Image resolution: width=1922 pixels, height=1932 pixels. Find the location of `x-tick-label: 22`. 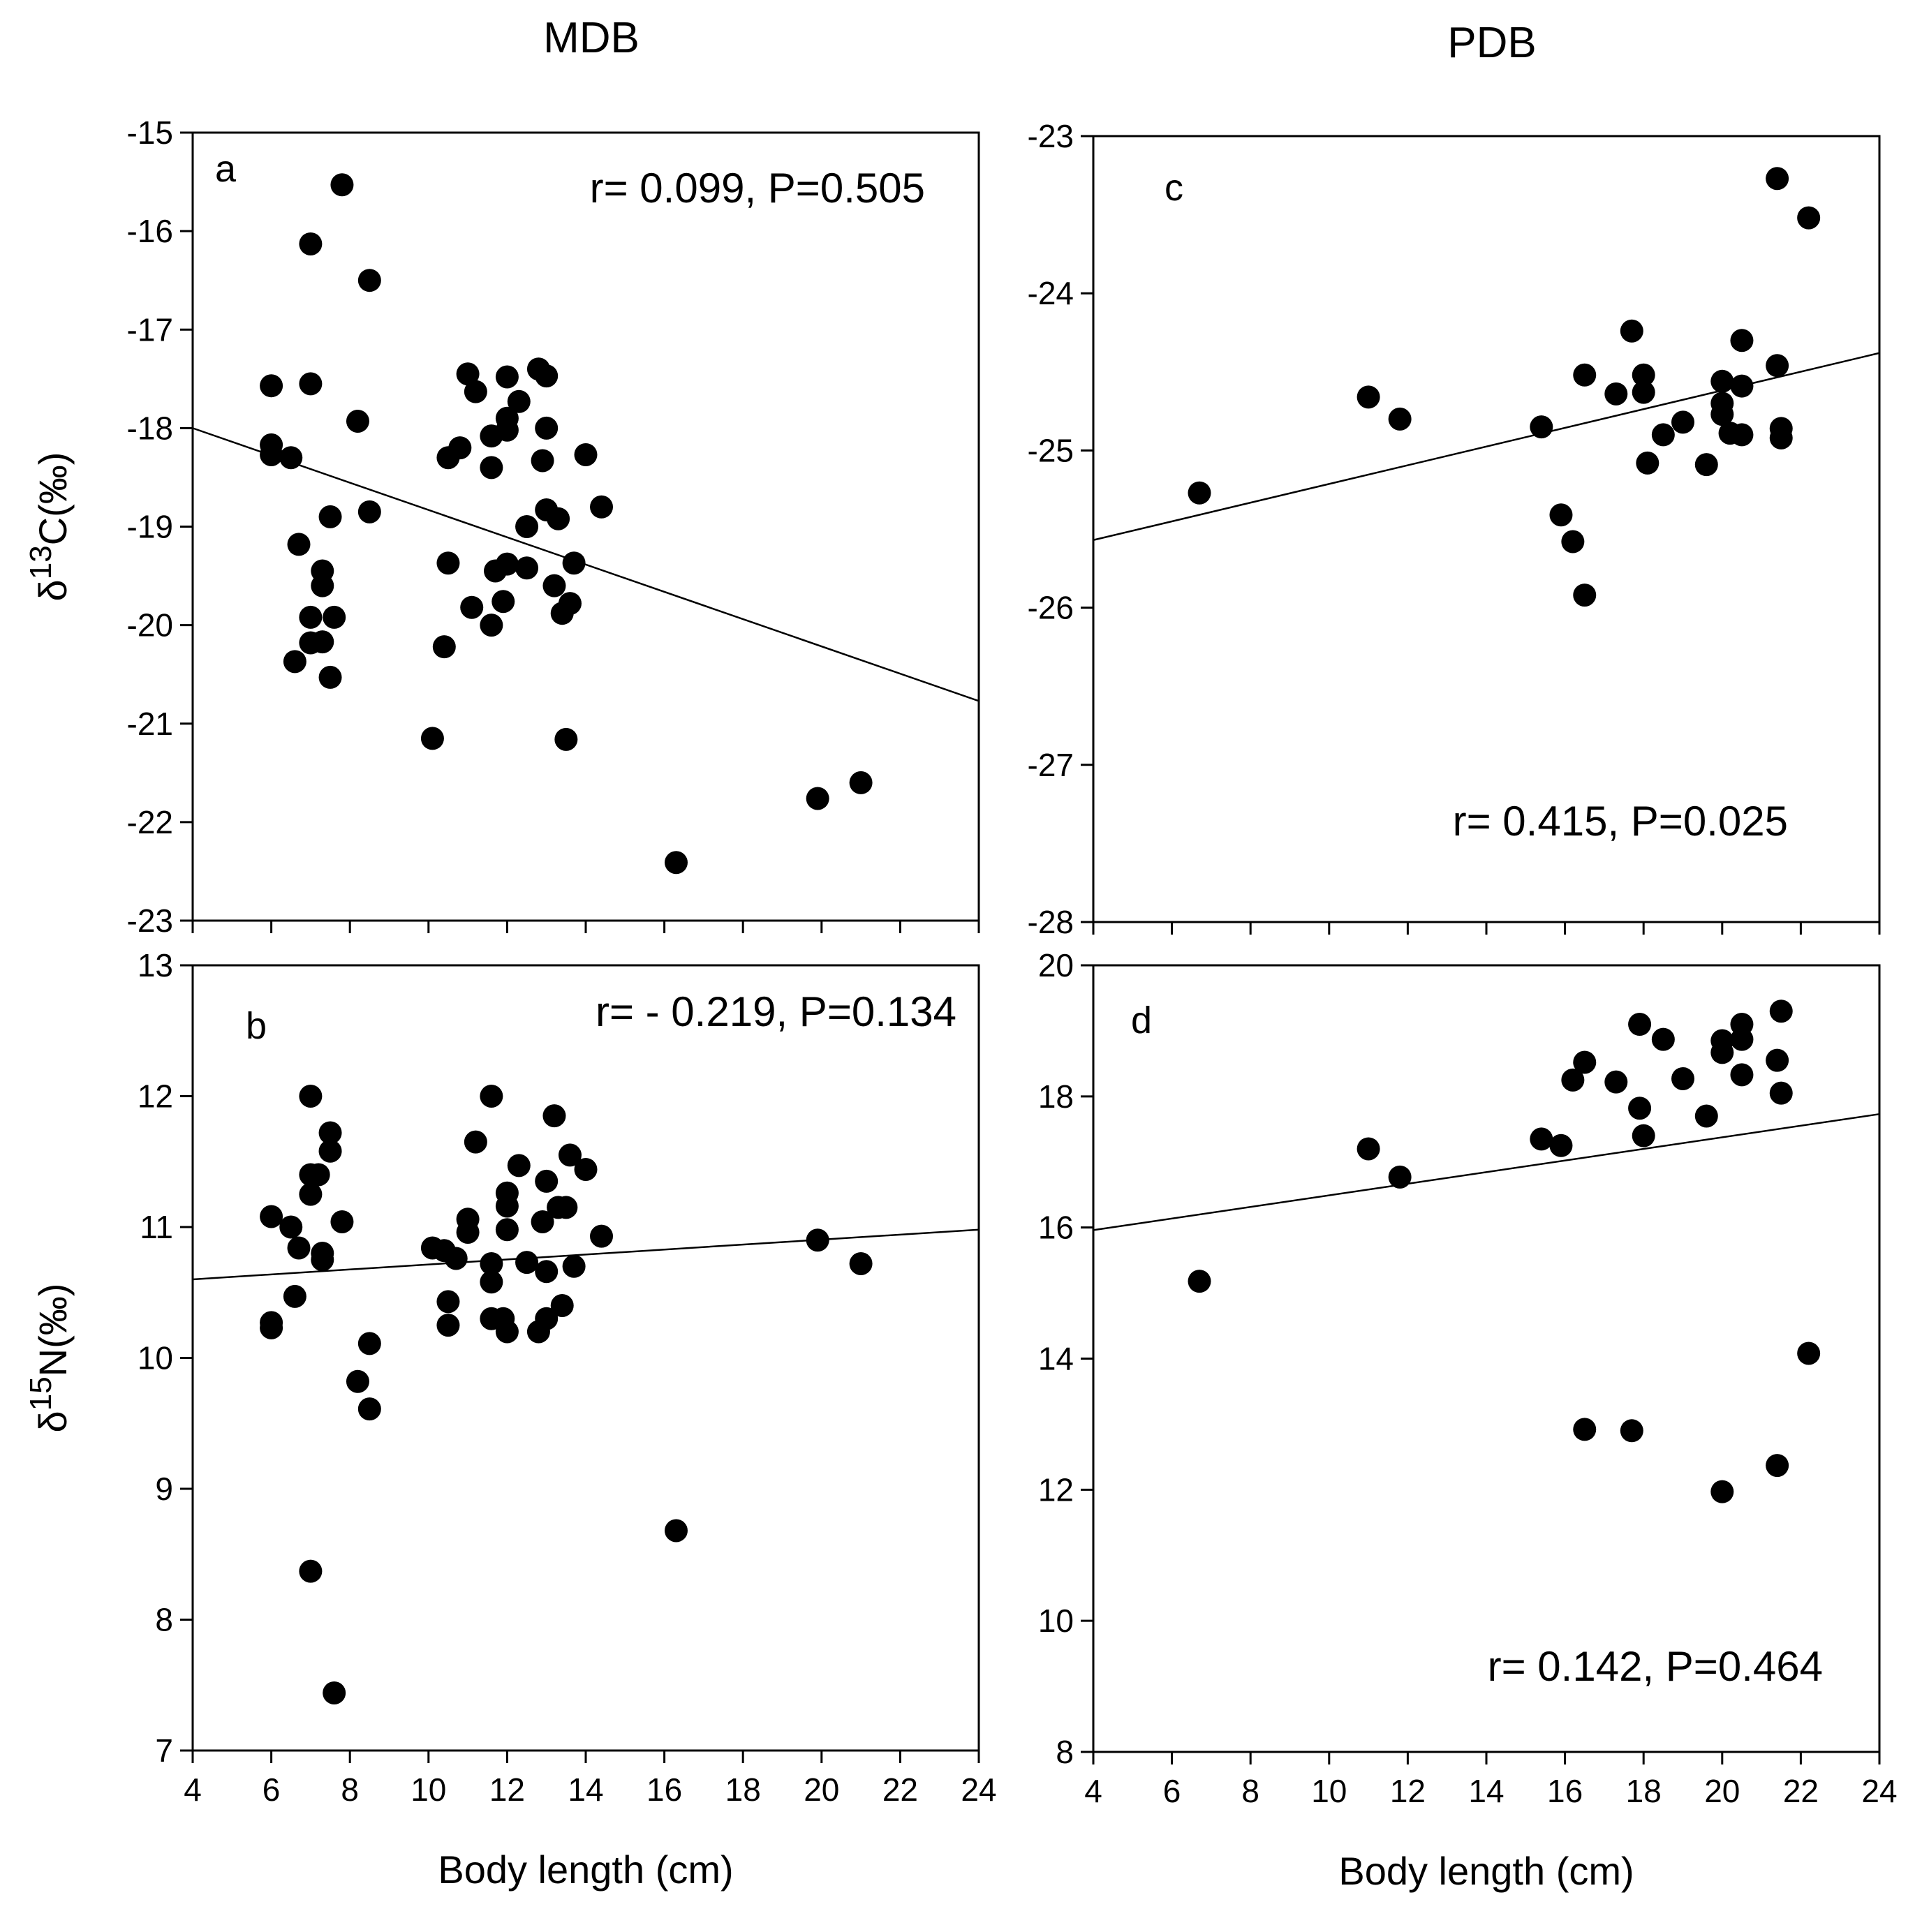

x-tick-label: 22 is located at coordinates (900, 1789).